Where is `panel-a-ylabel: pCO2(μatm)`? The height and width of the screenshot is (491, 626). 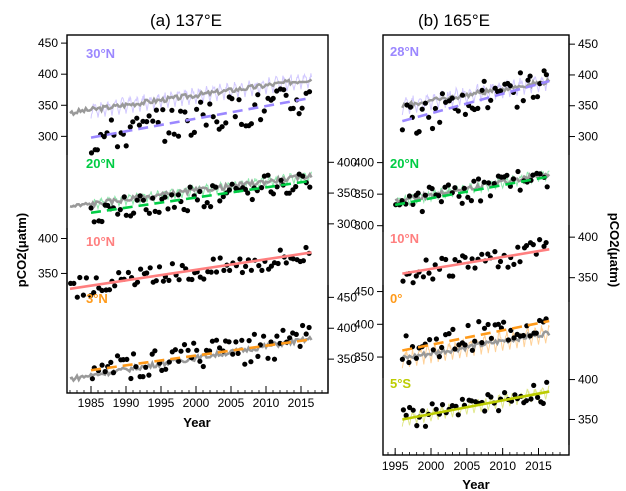 panel-a-ylabel: pCO2(μatm) is located at coordinates (21, 250).